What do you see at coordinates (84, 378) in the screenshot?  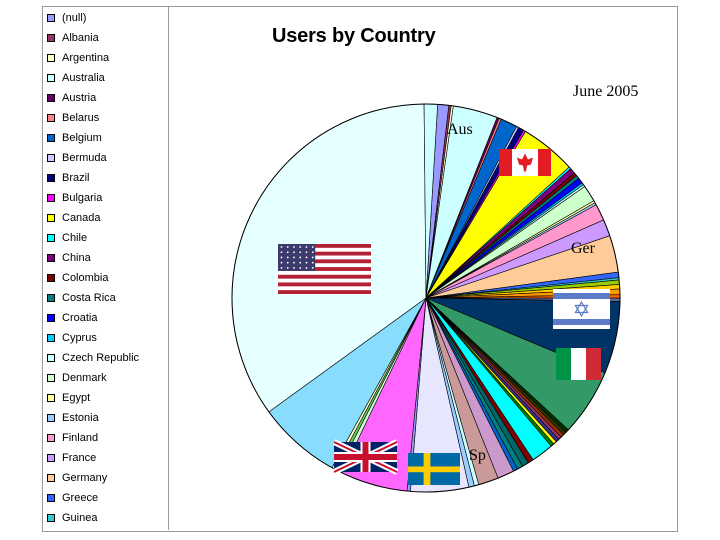 I see `legend-label: Denmark` at bounding box center [84, 378].